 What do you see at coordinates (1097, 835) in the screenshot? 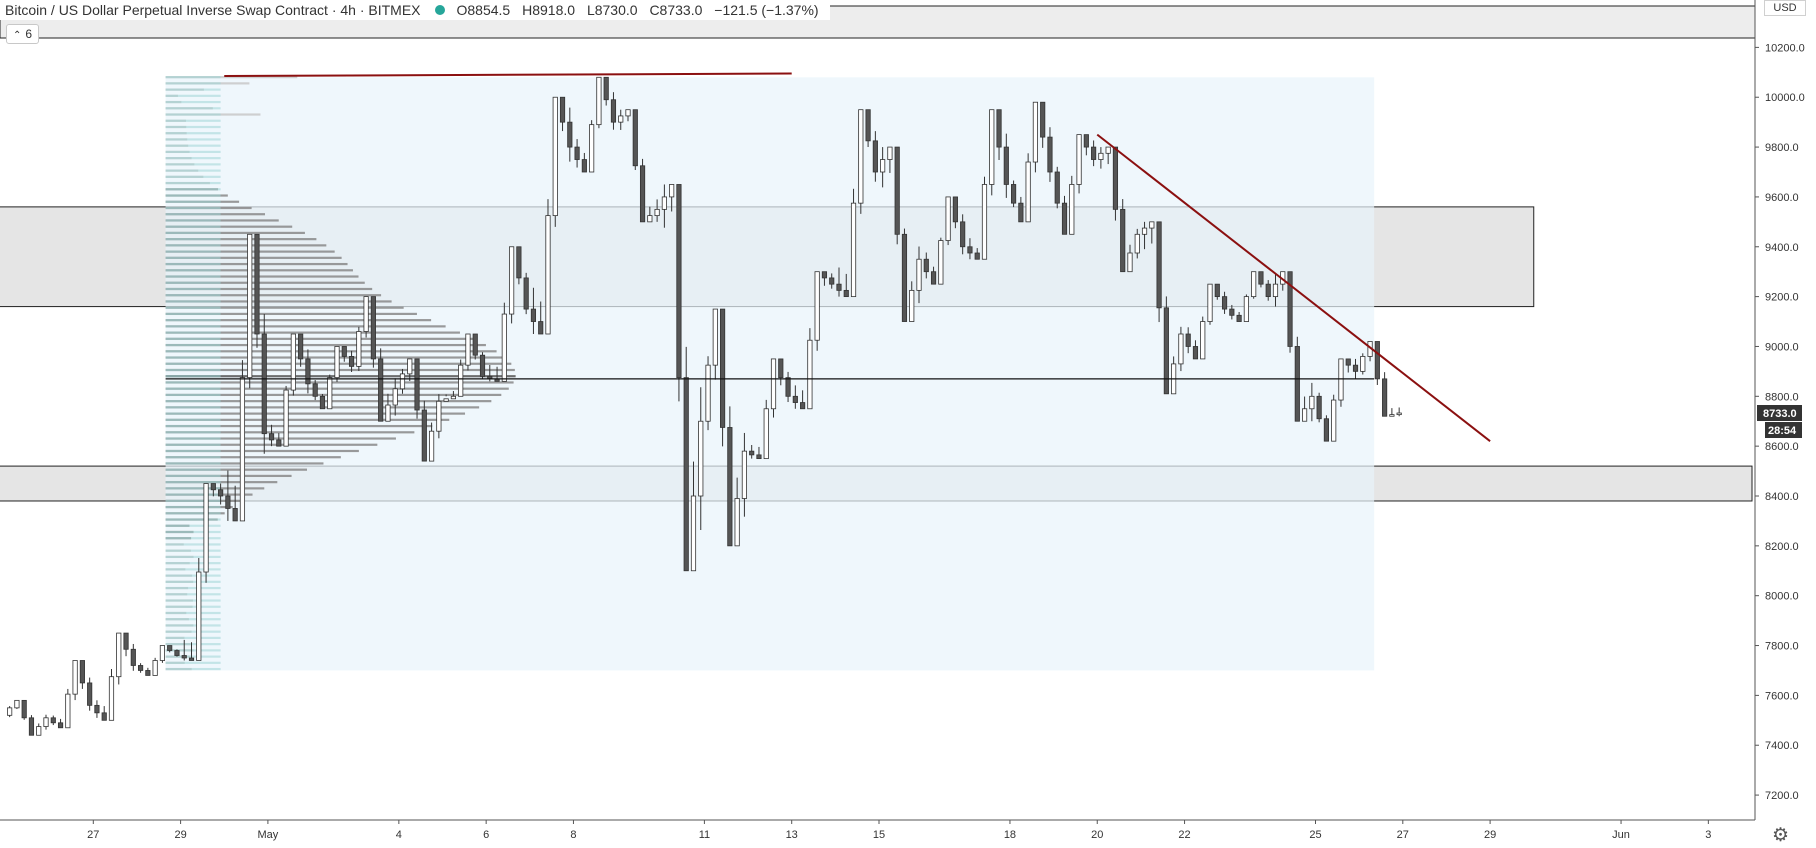
I see `time-tick-label: 20` at bounding box center [1097, 835].